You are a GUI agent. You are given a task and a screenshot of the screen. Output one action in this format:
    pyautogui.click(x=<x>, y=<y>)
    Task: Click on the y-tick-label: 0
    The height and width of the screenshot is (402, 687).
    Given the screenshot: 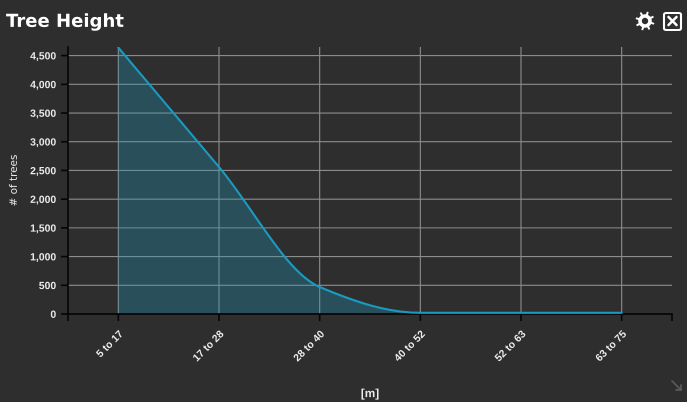 What is the action you would take?
    pyautogui.click(x=53, y=314)
    